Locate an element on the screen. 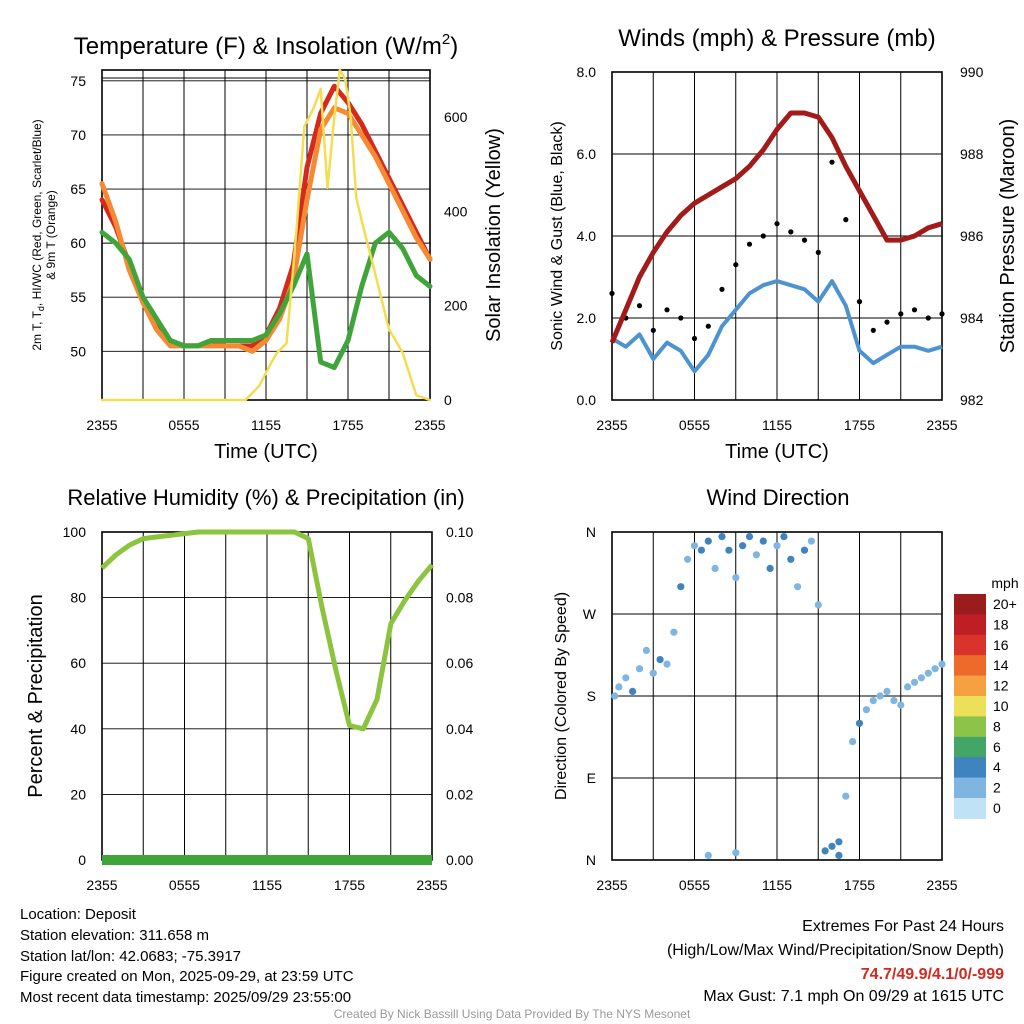  temp-series-9m-t is located at coordinates (266, 229).